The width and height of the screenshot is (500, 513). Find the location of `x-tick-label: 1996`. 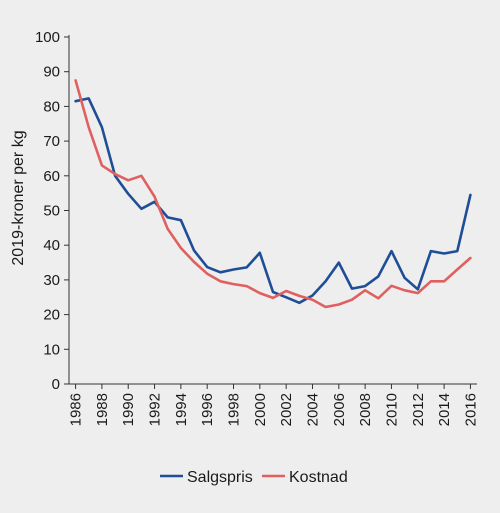

x-tick-label: 1996 is located at coordinates (207, 409).